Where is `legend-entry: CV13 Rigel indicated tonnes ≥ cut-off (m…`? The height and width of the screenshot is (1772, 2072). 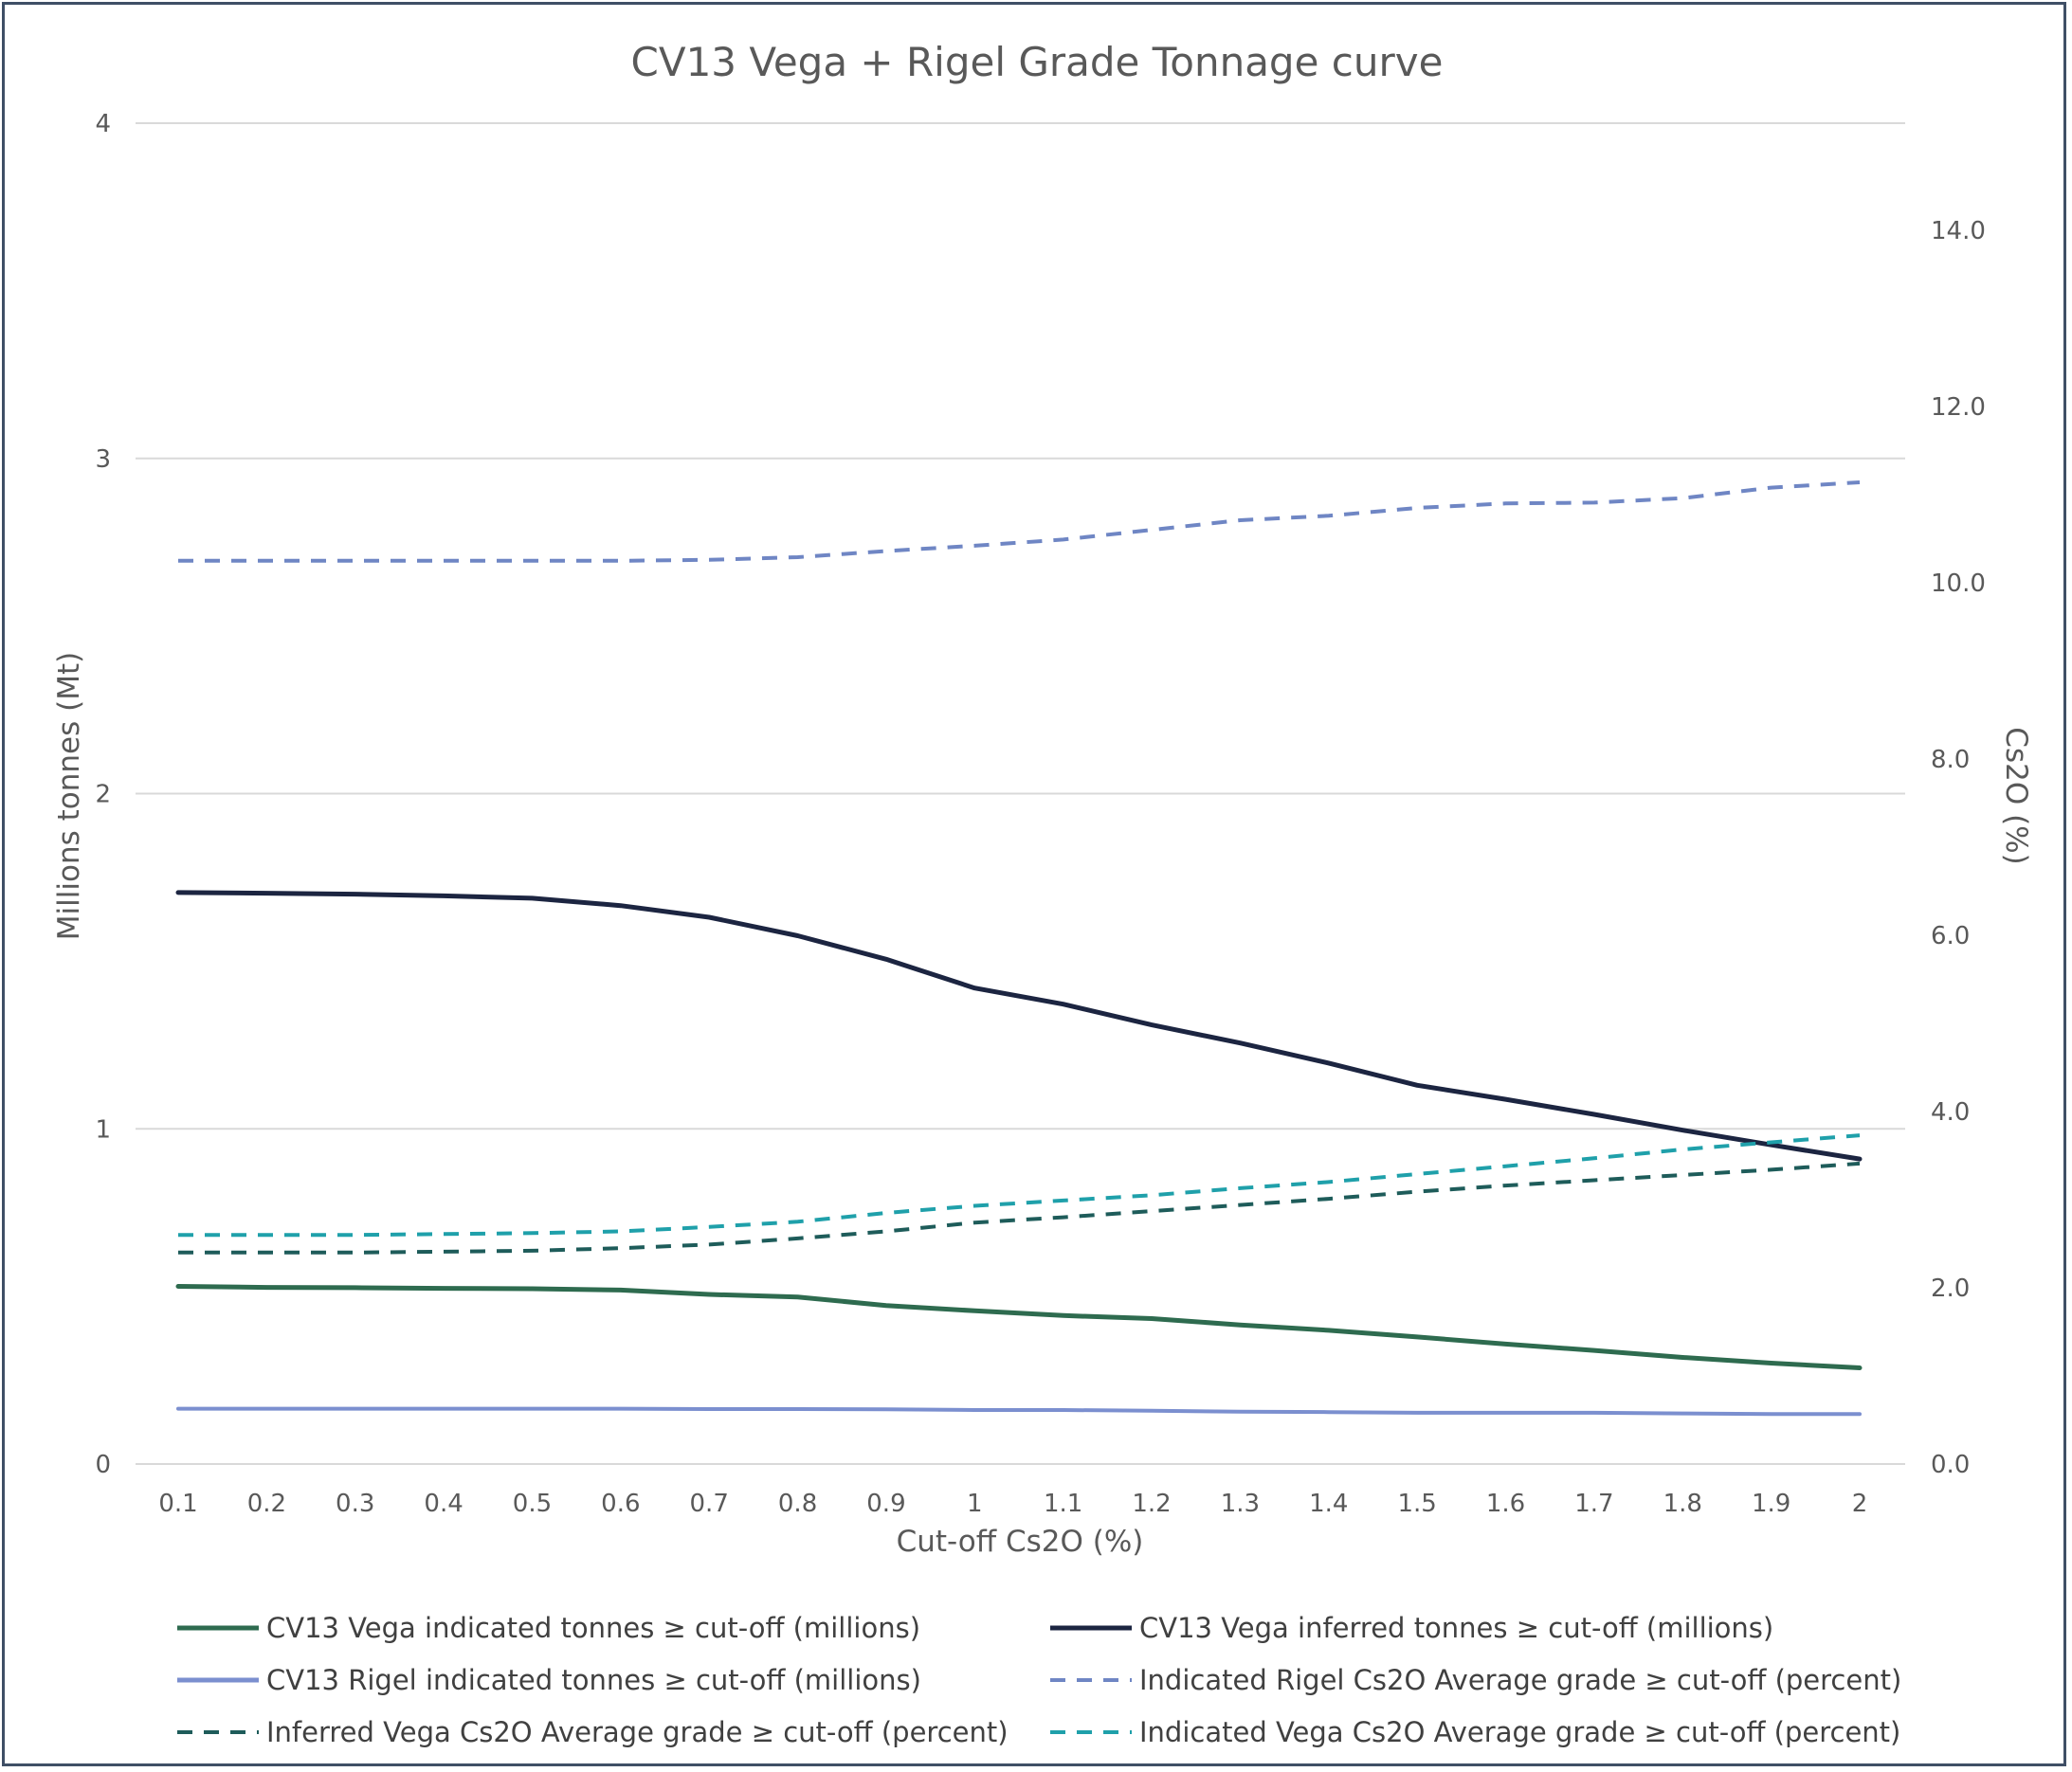
legend-entry: CV13 Rigel indicated tonnes ≥ cut-off (m… is located at coordinates (593, 1680).